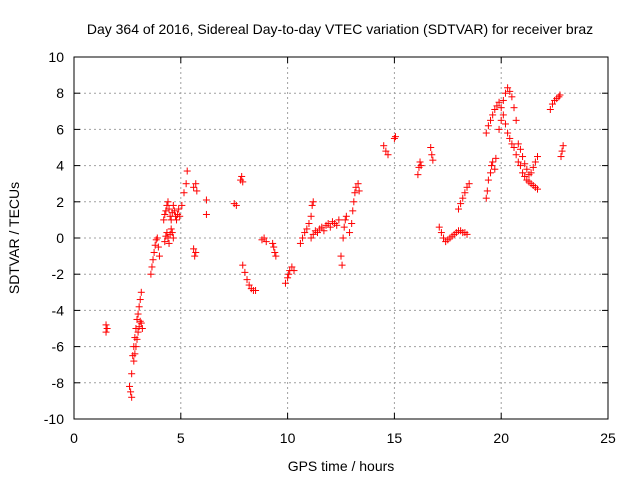  Describe the element at coordinates (60, 202) in the screenshot. I see `y-tick-label: 2` at that location.